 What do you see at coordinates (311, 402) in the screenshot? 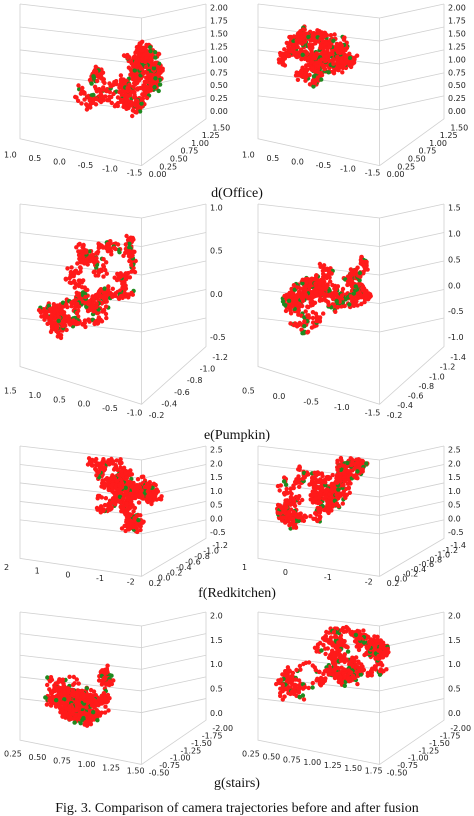
I see `x-tick-label: -0.5` at bounding box center [311, 402].